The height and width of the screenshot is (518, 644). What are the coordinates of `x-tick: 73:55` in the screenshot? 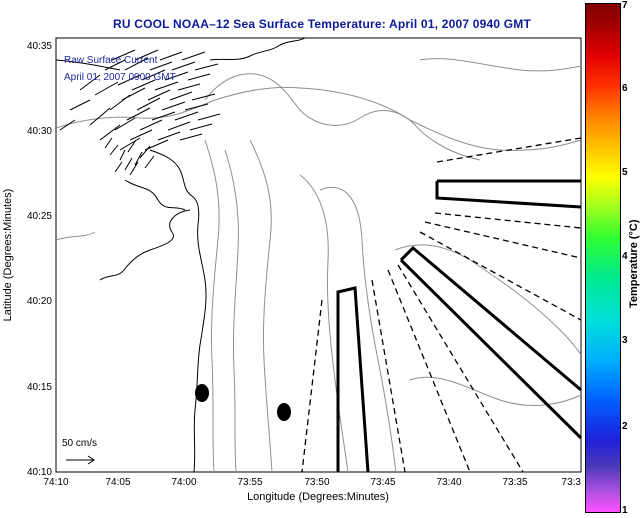 It's located at (249, 482).